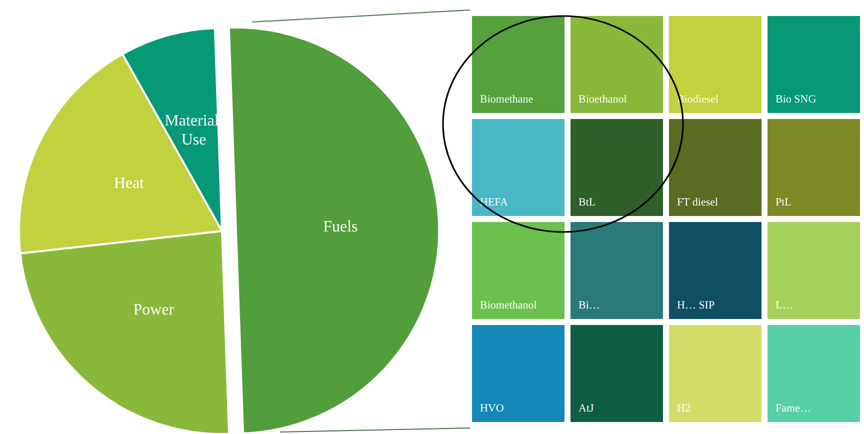 The image size is (864, 434). I want to click on slice-label: Heat, so click(129, 183).